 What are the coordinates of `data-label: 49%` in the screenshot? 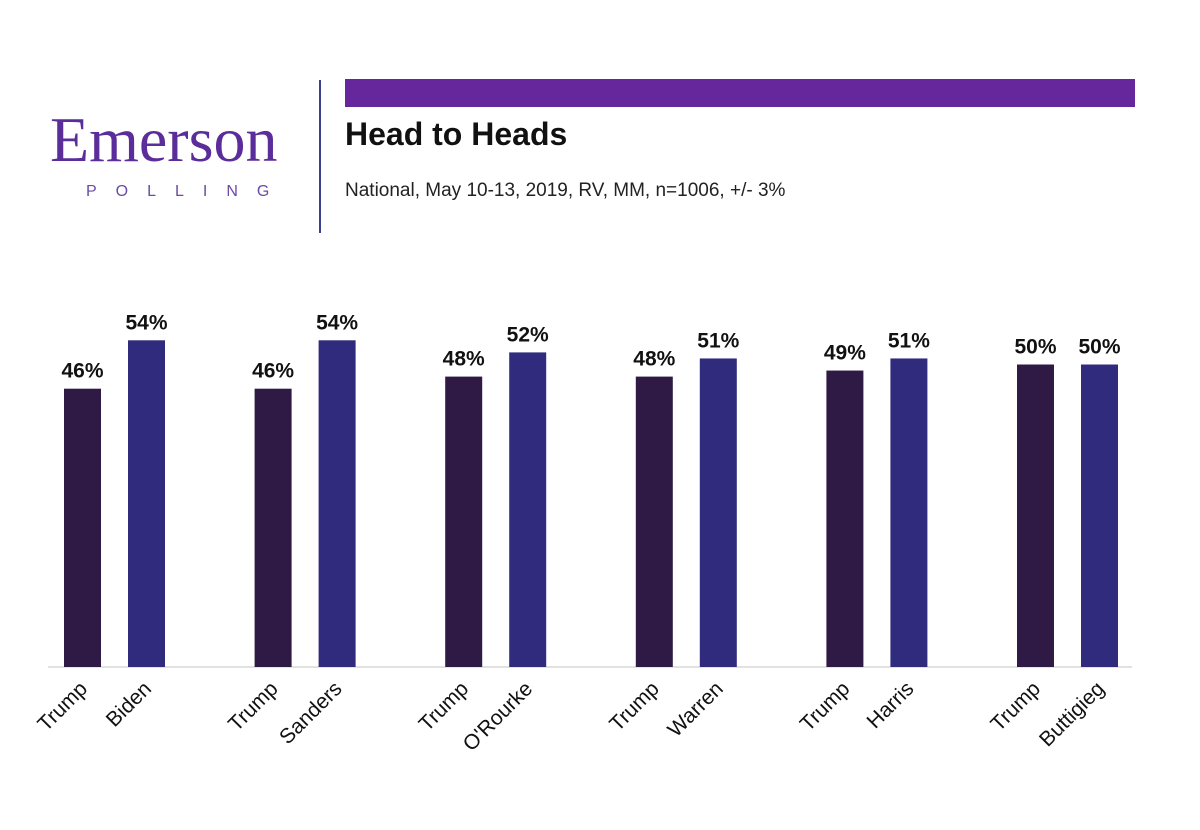 It's located at (845, 353).